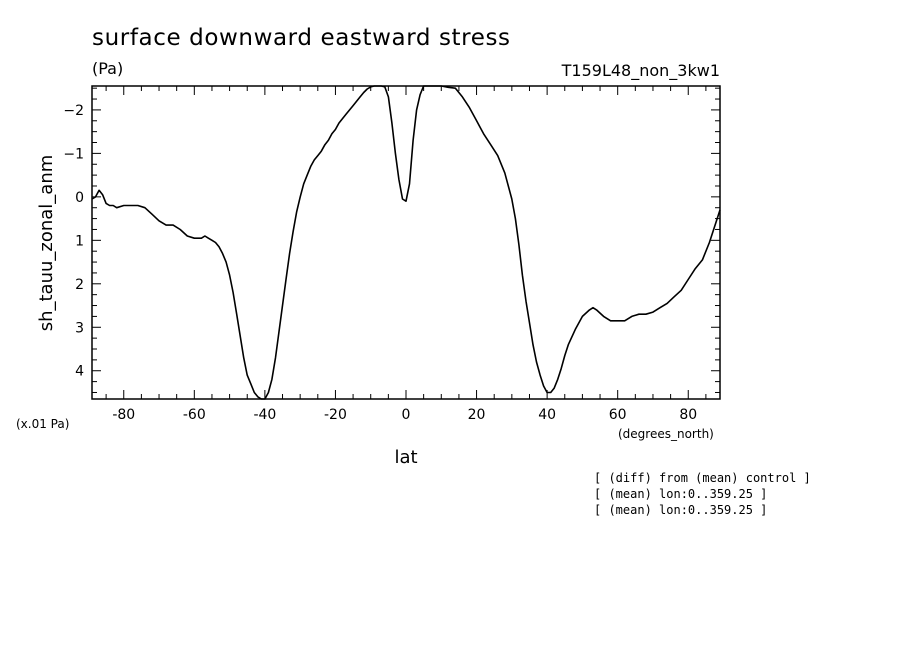 Image resolution: width=904 pixels, height=654 pixels. What do you see at coordinates (46, 243) in the screenshot?
I see `y-axis-label: sh_tauu_zonal_anm` at bounding box center [46, 243].